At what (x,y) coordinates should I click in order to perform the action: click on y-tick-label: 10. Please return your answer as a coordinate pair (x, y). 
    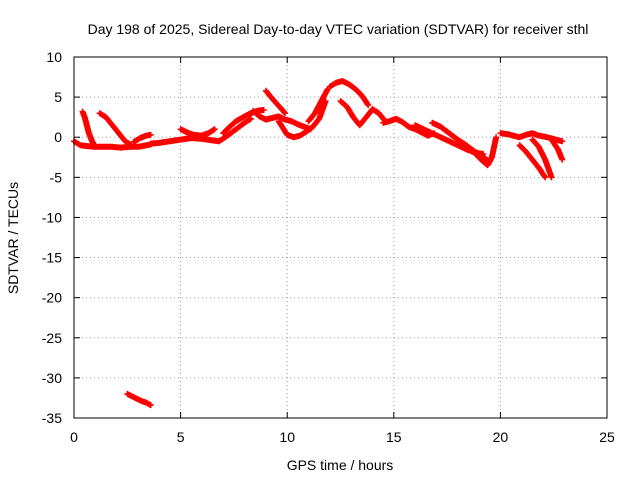
    Looking at the image, I should click on (54, 57).